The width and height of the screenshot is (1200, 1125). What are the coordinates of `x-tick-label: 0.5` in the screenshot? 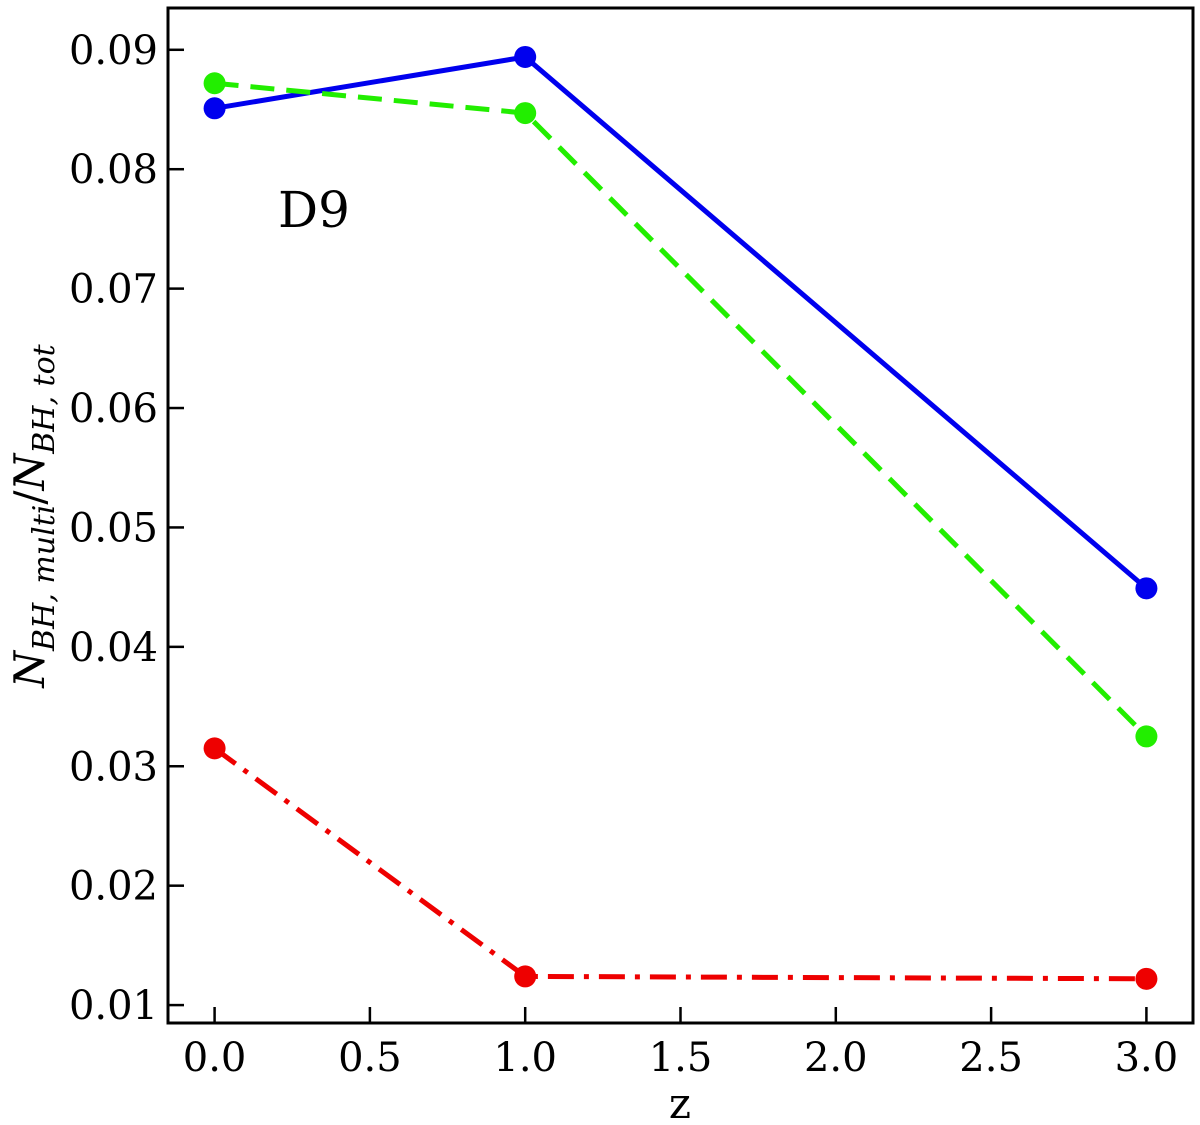 It's located at (370, 1058).